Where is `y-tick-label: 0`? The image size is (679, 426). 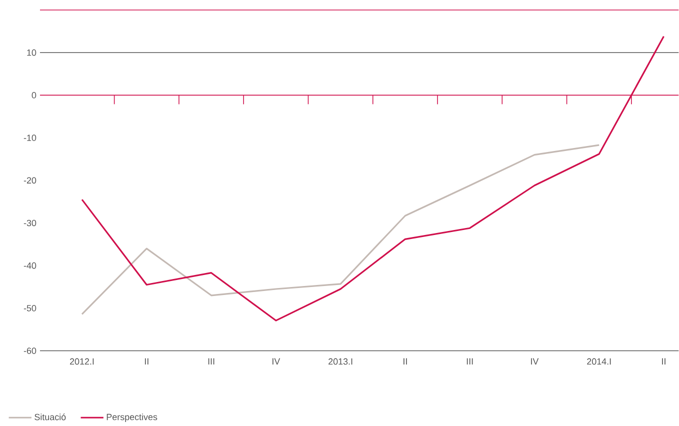 y-tick-label: 0 is located at coordinates (34, 95).